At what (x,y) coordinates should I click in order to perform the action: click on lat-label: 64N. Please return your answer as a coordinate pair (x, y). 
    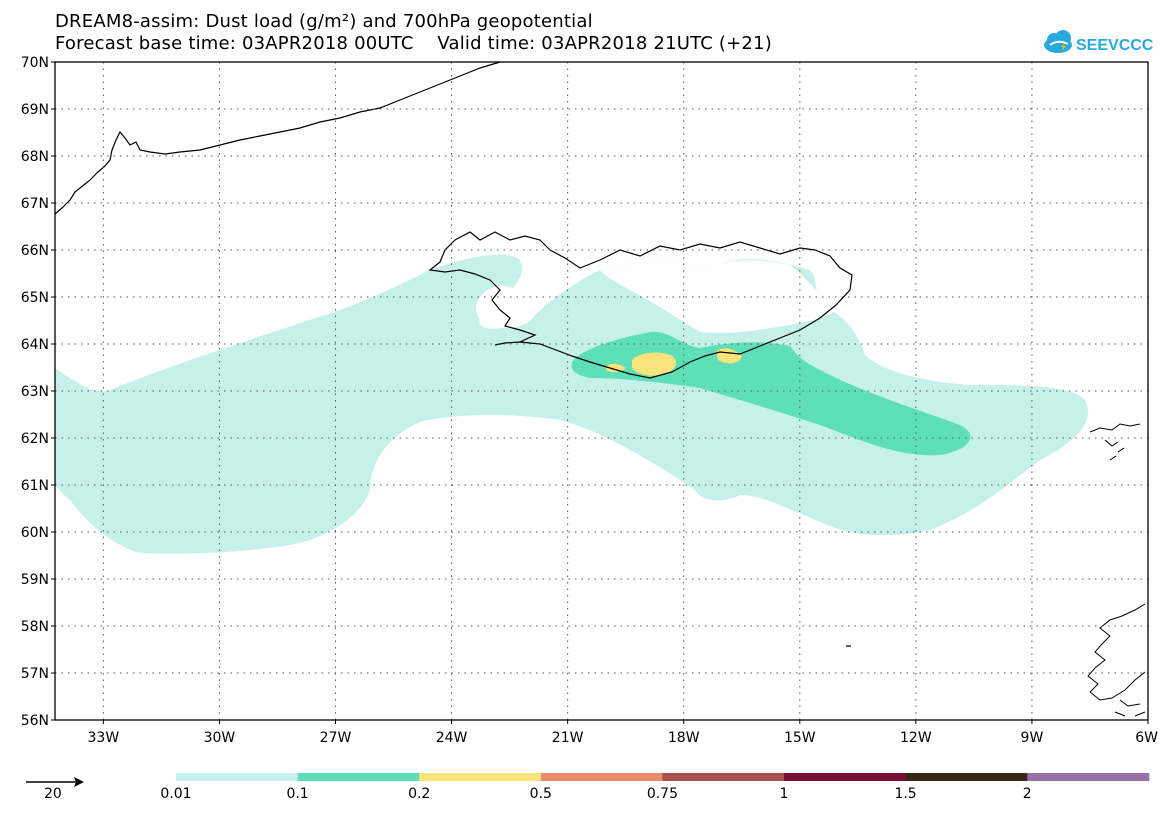
    Looking at the image, I should click on (35, 345).